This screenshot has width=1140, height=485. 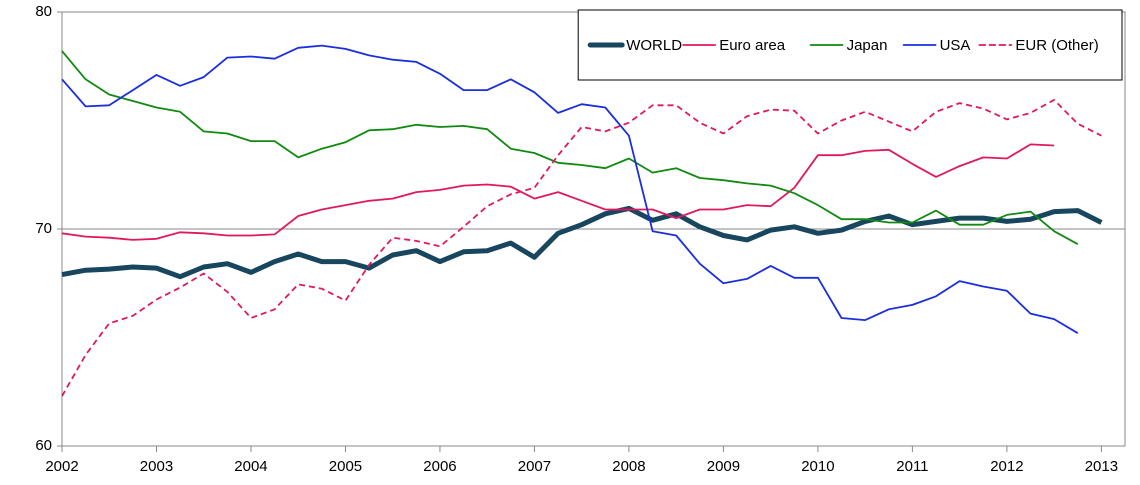 What do you see at coordinates (582, 242) in the screenshot?
I see `series-line` at bounding box center [582, 242].